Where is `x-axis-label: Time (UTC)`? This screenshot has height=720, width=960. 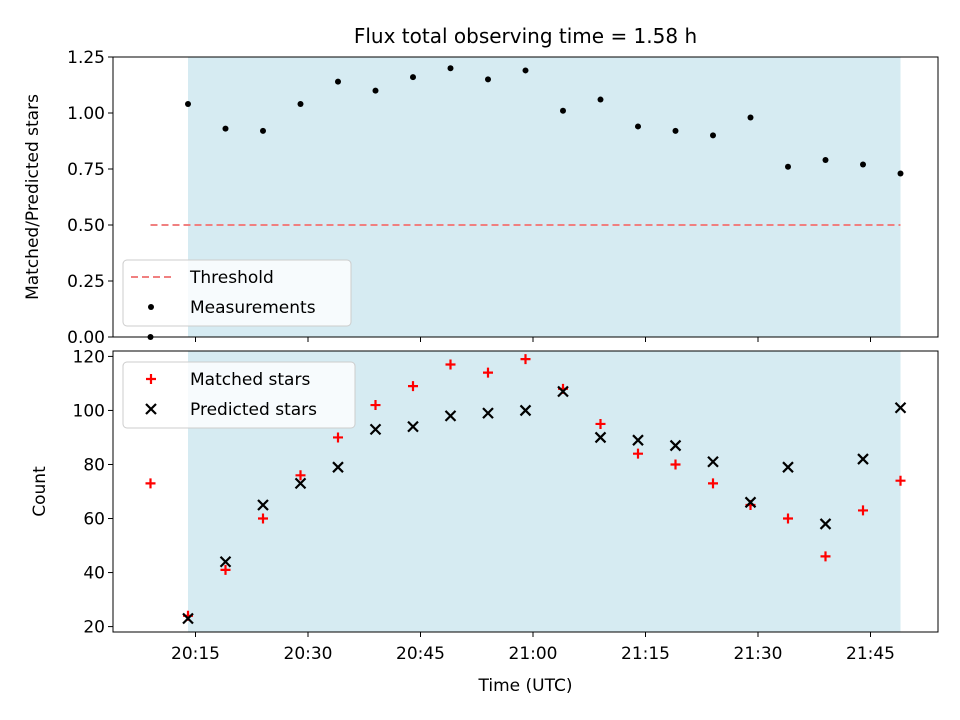 x-axis-label: Time (UTC) is located at coordinates (525, 686).